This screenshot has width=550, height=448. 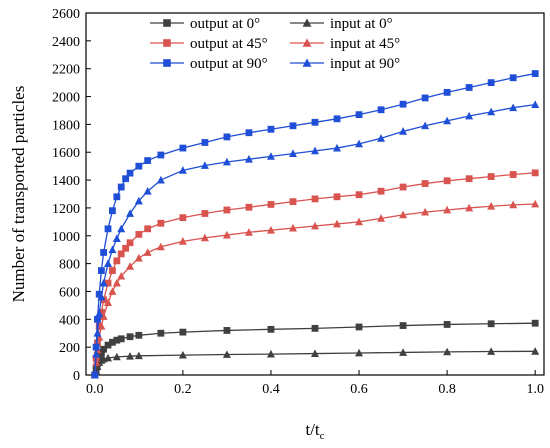 I want to click on x-tick-label: 0.8, so click(x=447, y=389).